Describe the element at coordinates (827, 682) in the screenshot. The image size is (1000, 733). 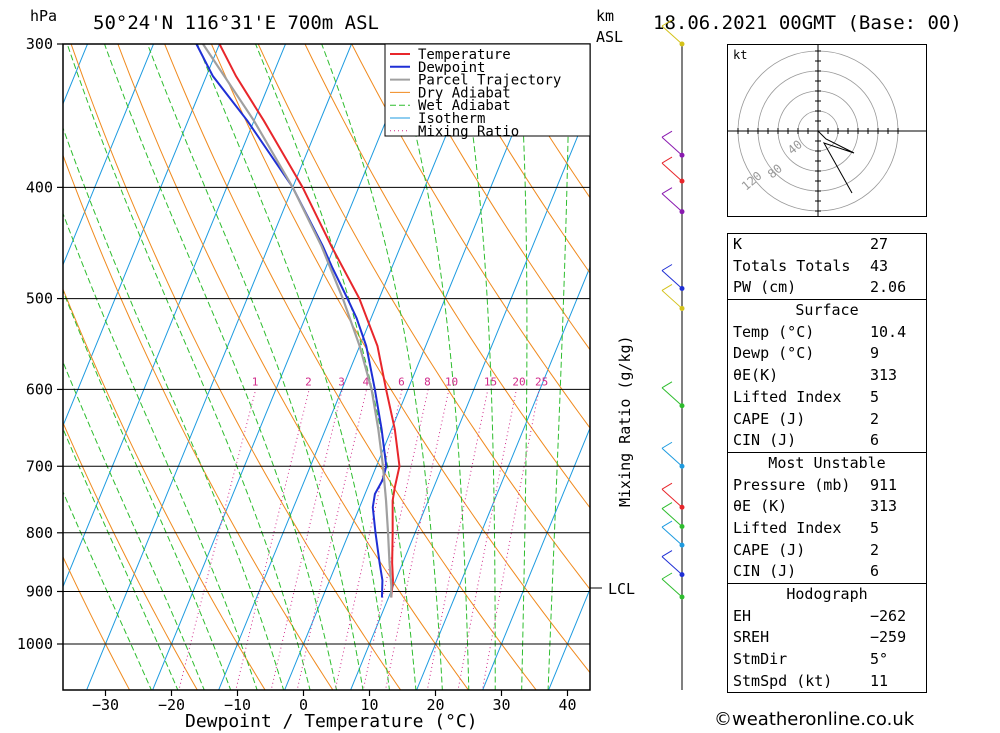
I see `hodograph-stat-row: StmSpd (kt) 11` at that location.